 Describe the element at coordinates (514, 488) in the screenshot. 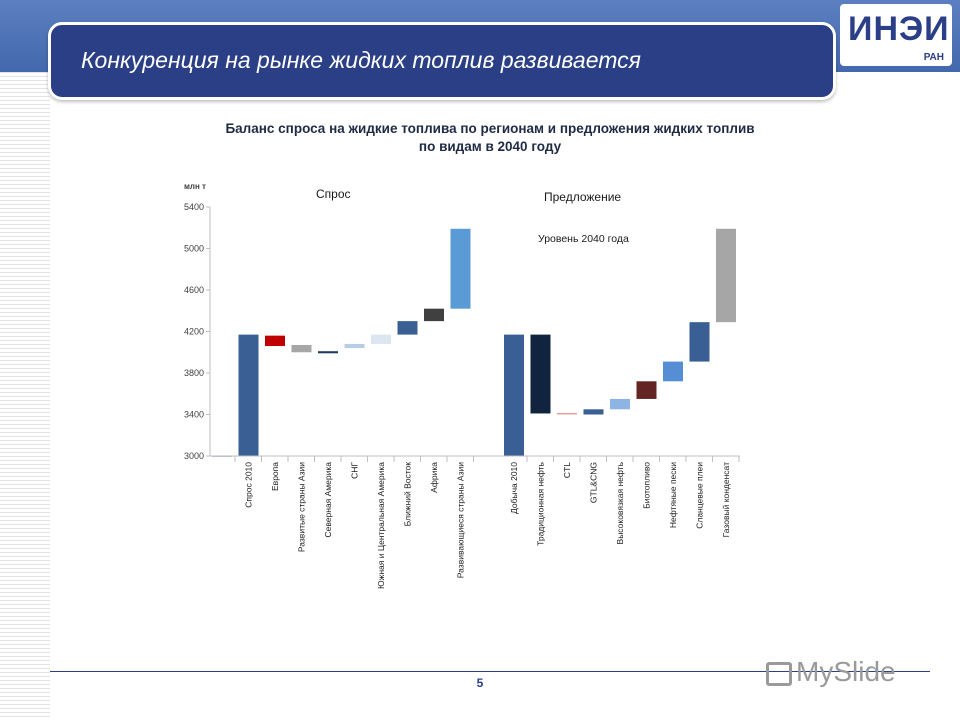

I see `x-category-label: Добыча 2010` at that location.